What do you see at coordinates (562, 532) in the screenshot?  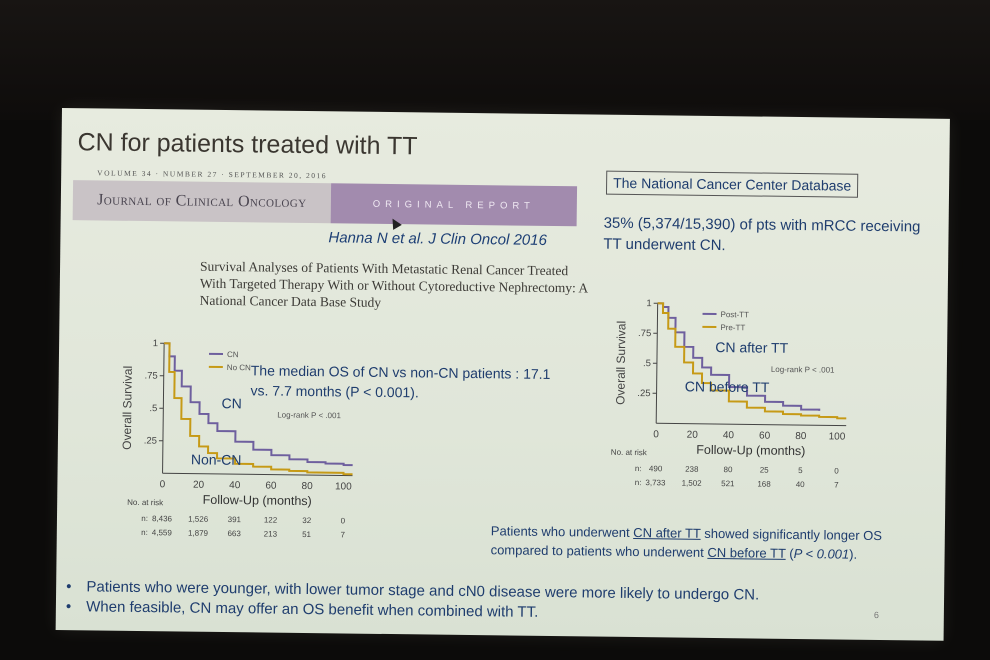 I see `conclusion-part-1: Patients who underwent` at bounding box center [562, 532].